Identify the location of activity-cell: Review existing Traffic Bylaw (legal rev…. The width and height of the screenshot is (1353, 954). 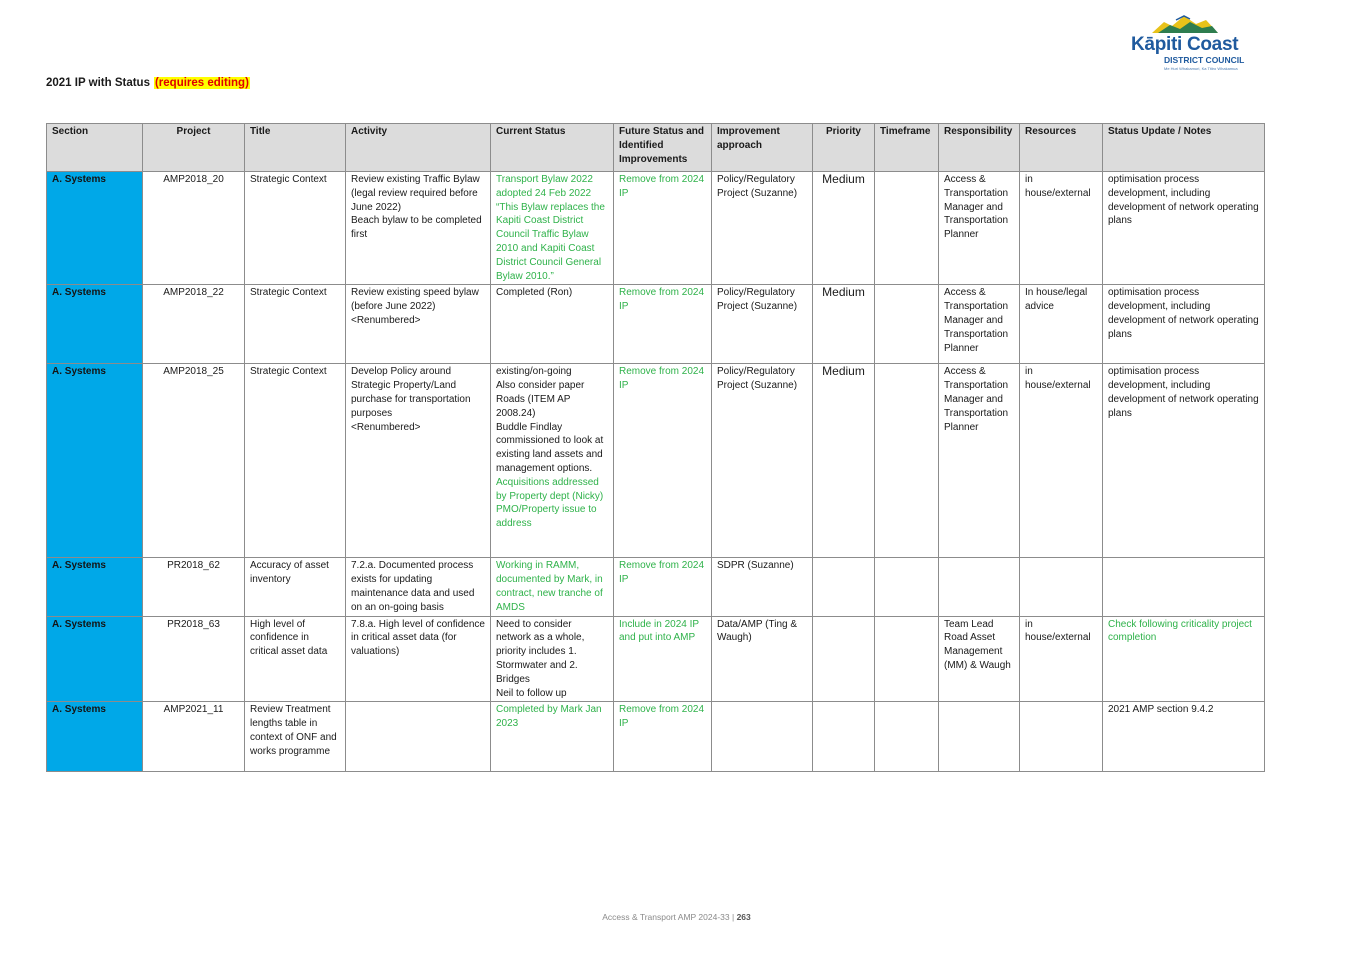
(418, 228).